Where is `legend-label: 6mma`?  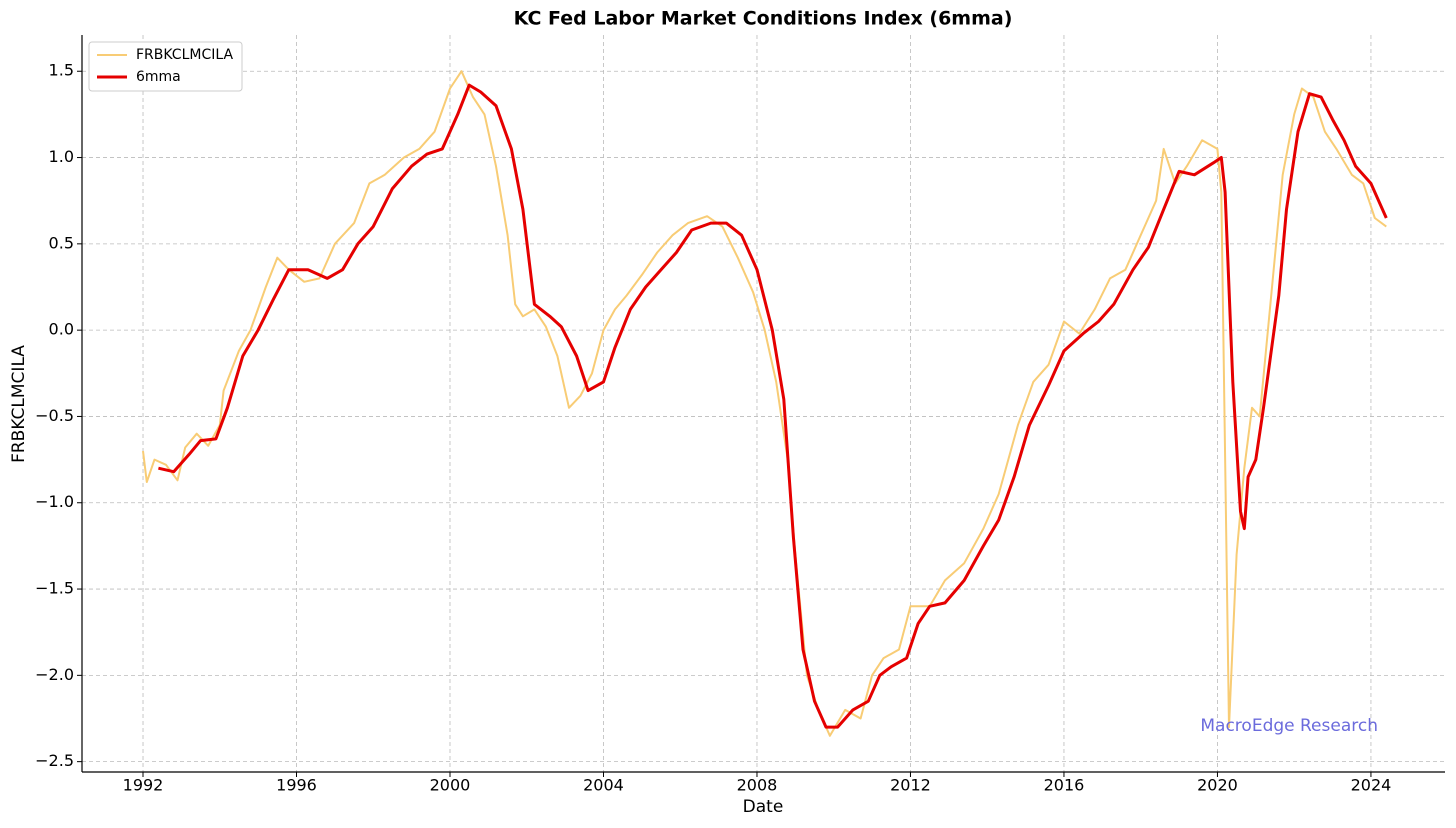
legend-label: 6mma is located at coordinates (158, 77).